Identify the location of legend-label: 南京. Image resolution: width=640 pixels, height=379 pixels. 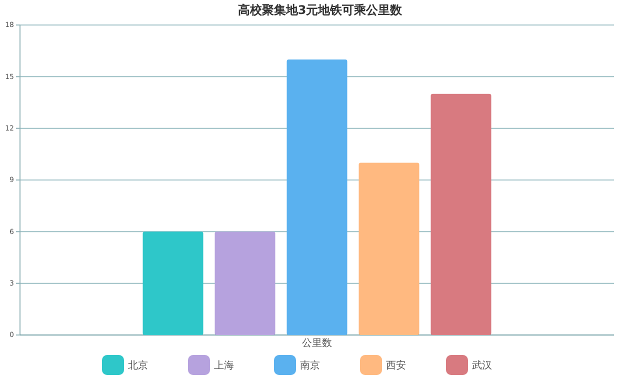
(310, 366).